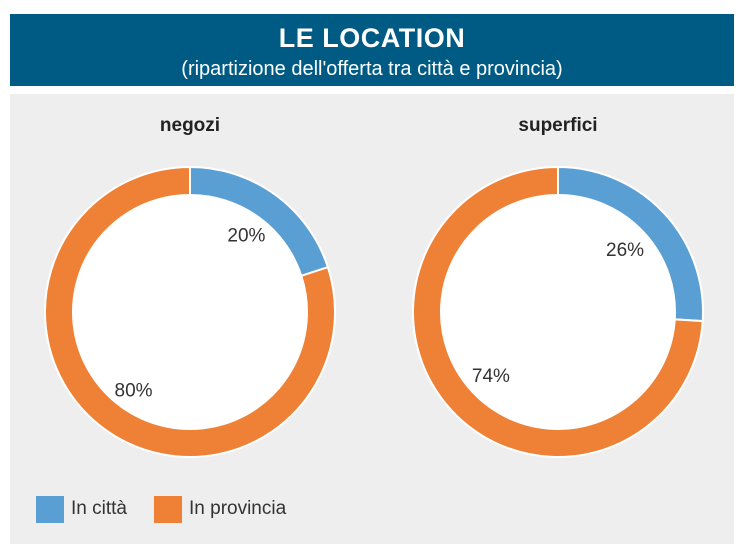 This screenshot has width=744, height=554. I want to click on value-label-superfici-citta: 26%, so click(625, 250).